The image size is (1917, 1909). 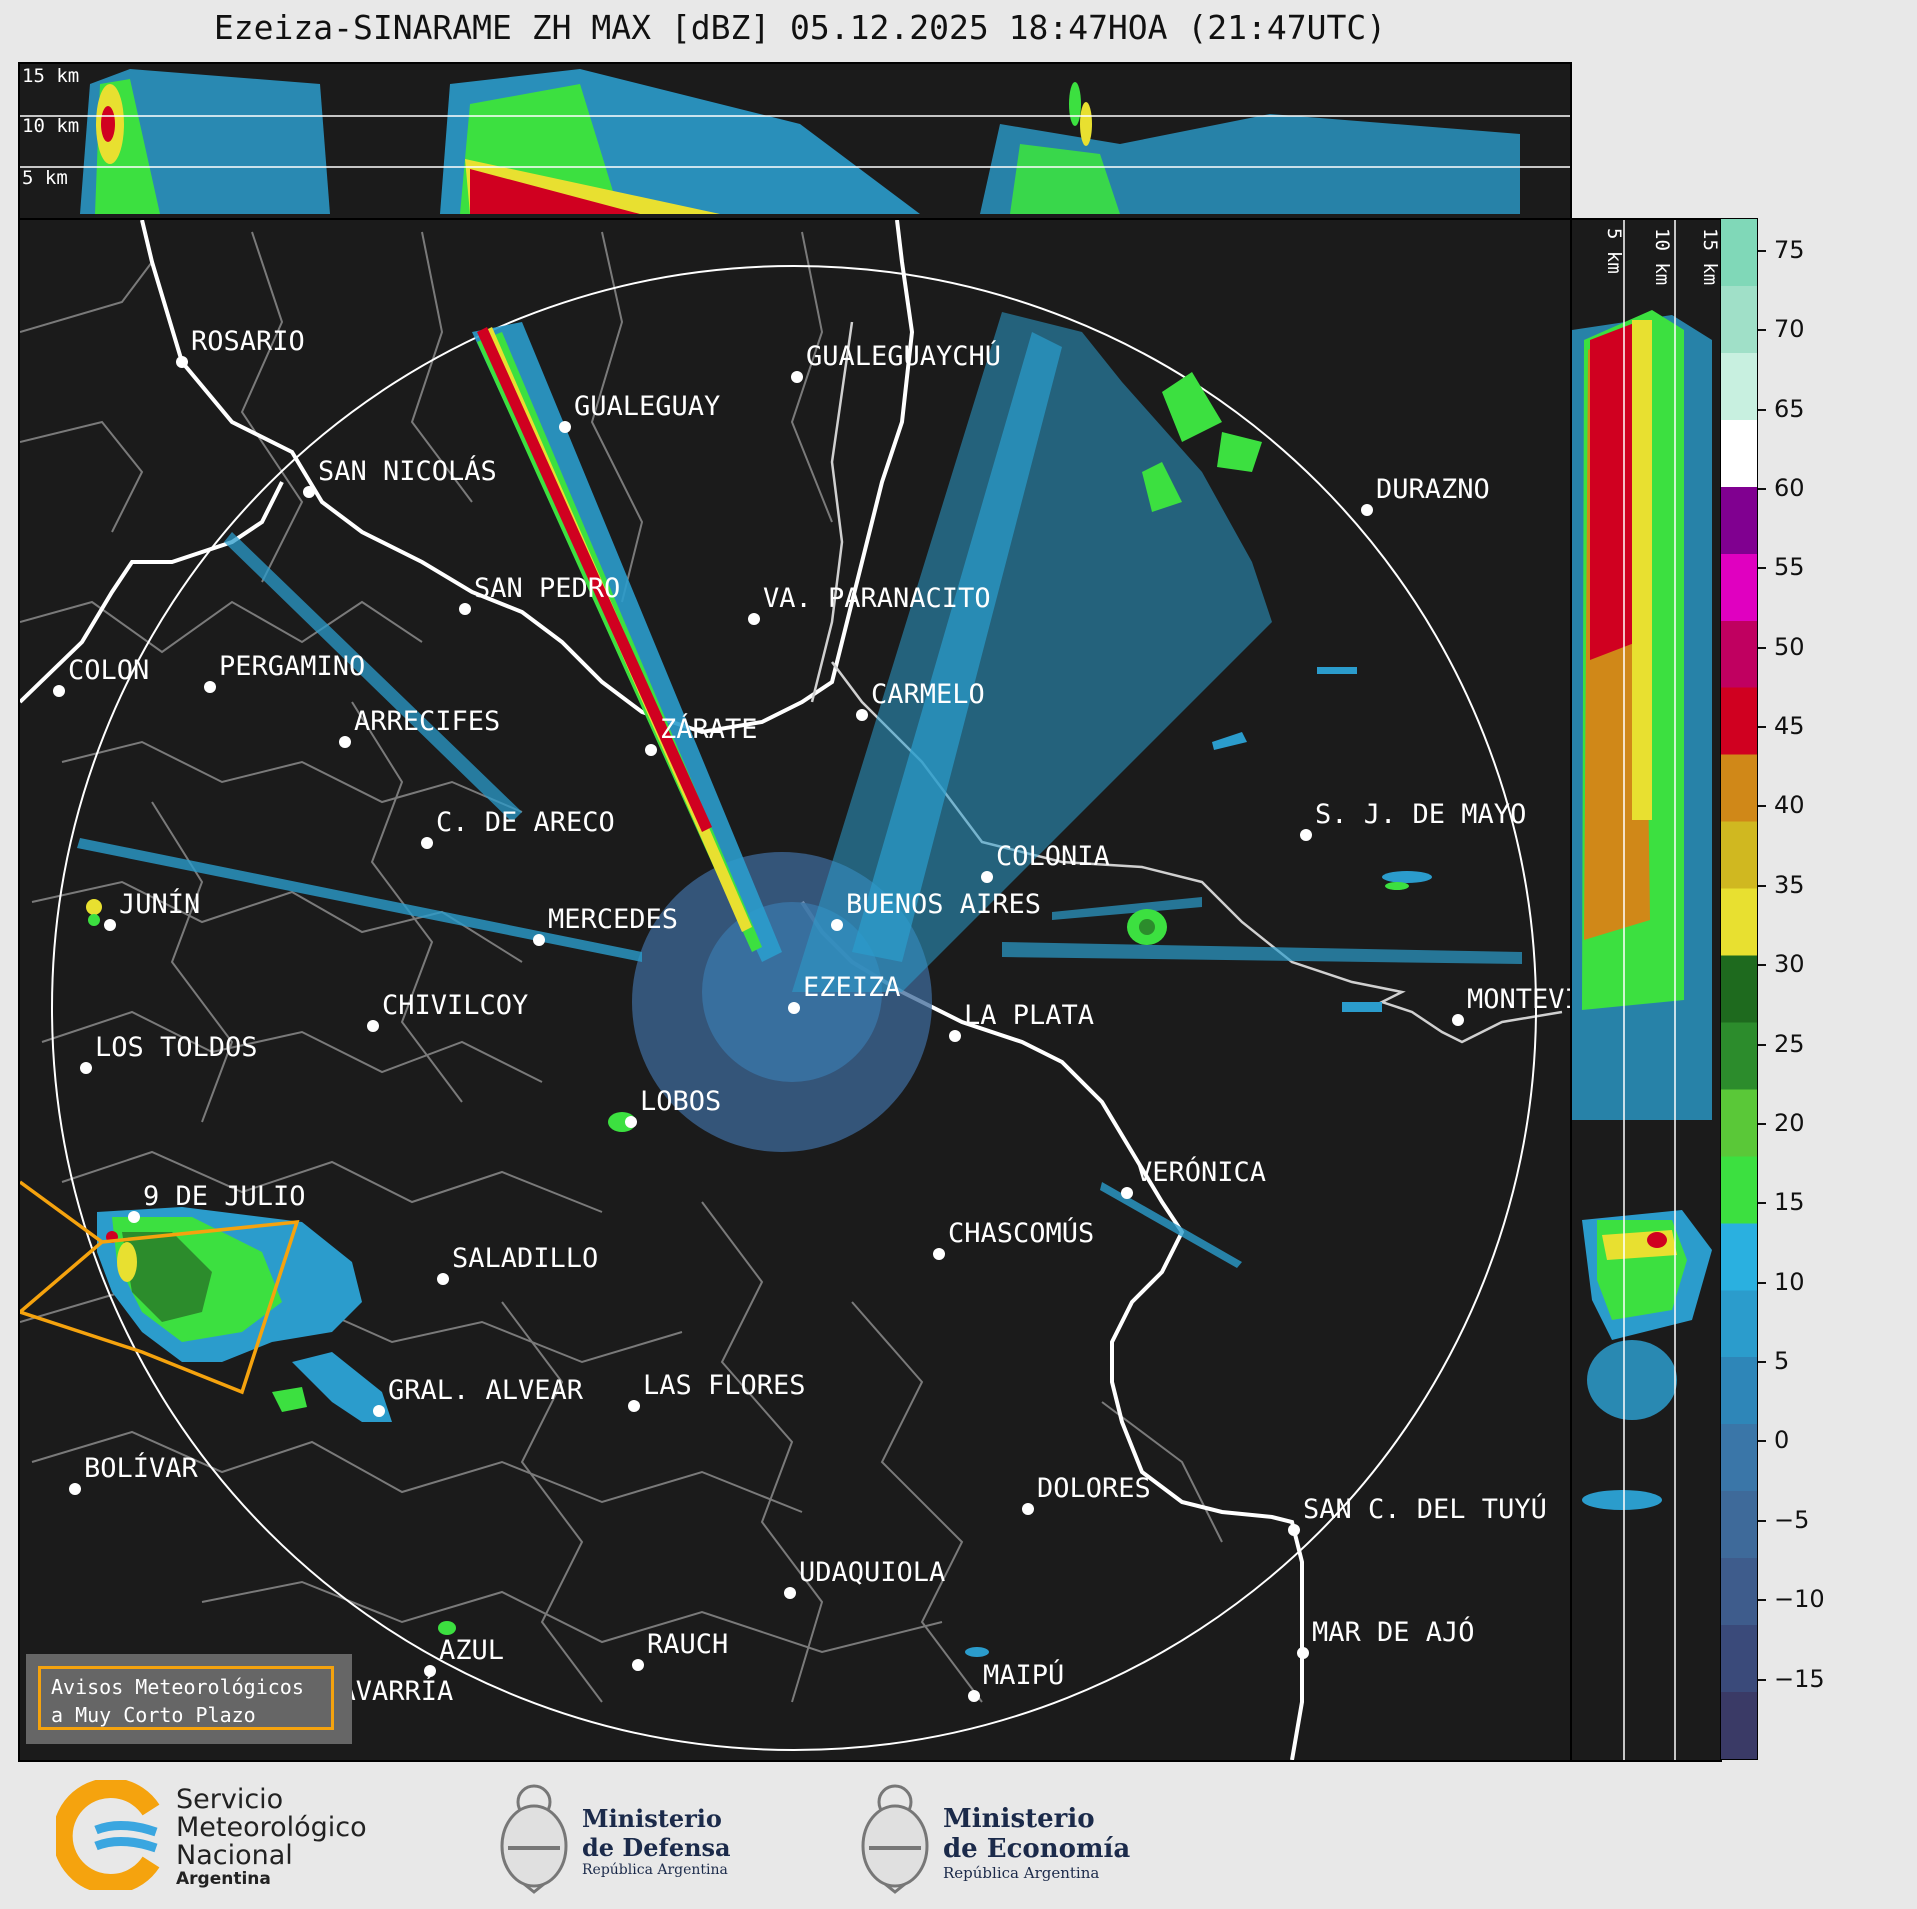 I want to click on top-cross-section-svg: 15 km 10 km 5 km, so click(x=795, y=139).